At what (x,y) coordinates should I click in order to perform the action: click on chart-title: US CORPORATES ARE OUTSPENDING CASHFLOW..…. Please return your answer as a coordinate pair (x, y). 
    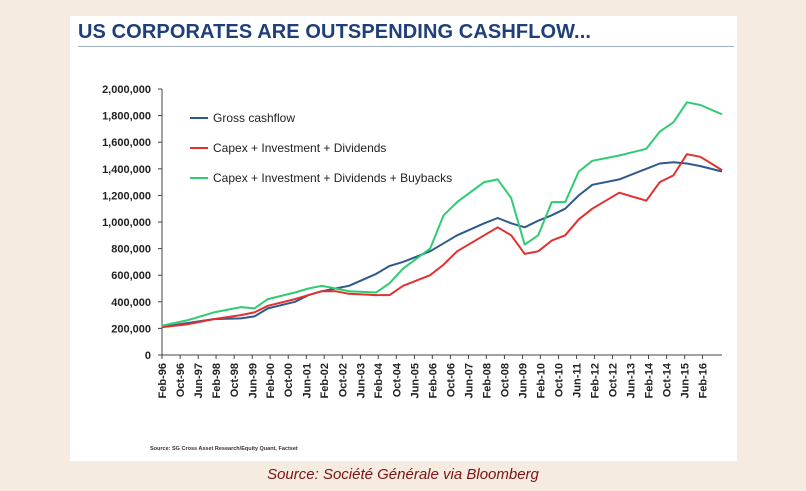
    Looking at the image, I should click on (335, 32).